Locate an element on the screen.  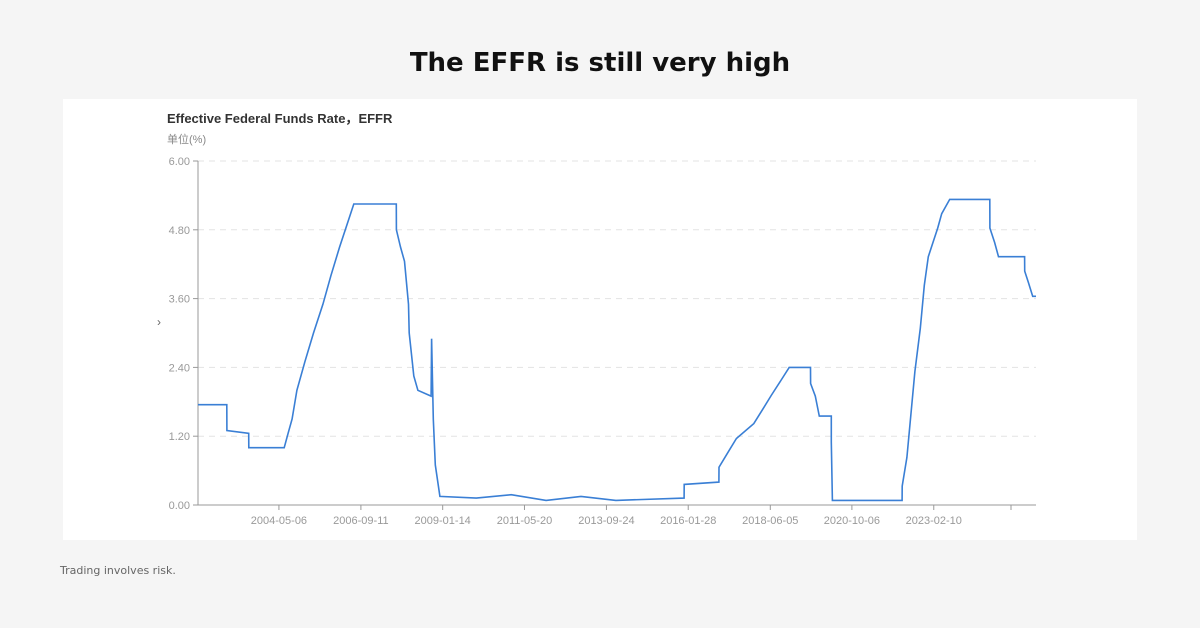
x-tick-label: 2009-01-14 is located at coordinates (443, 521).